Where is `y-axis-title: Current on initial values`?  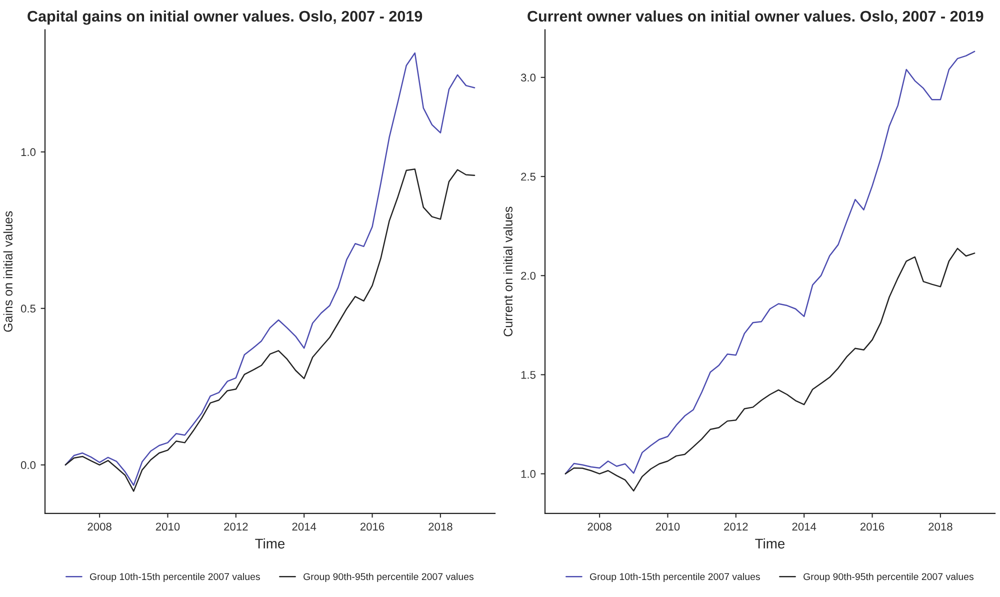 y-axis-title: Current on initial values is located at coordinates (507, 271).